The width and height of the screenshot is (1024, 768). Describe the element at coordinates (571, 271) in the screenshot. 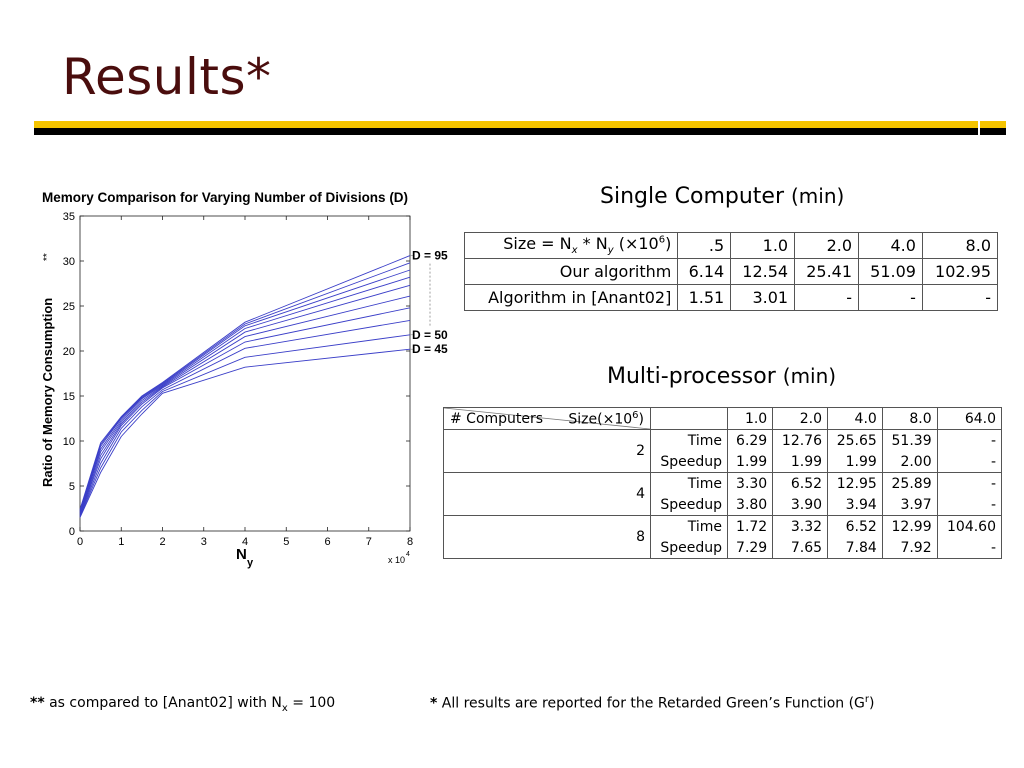

I see `row-label: Our algorithm` at that location.